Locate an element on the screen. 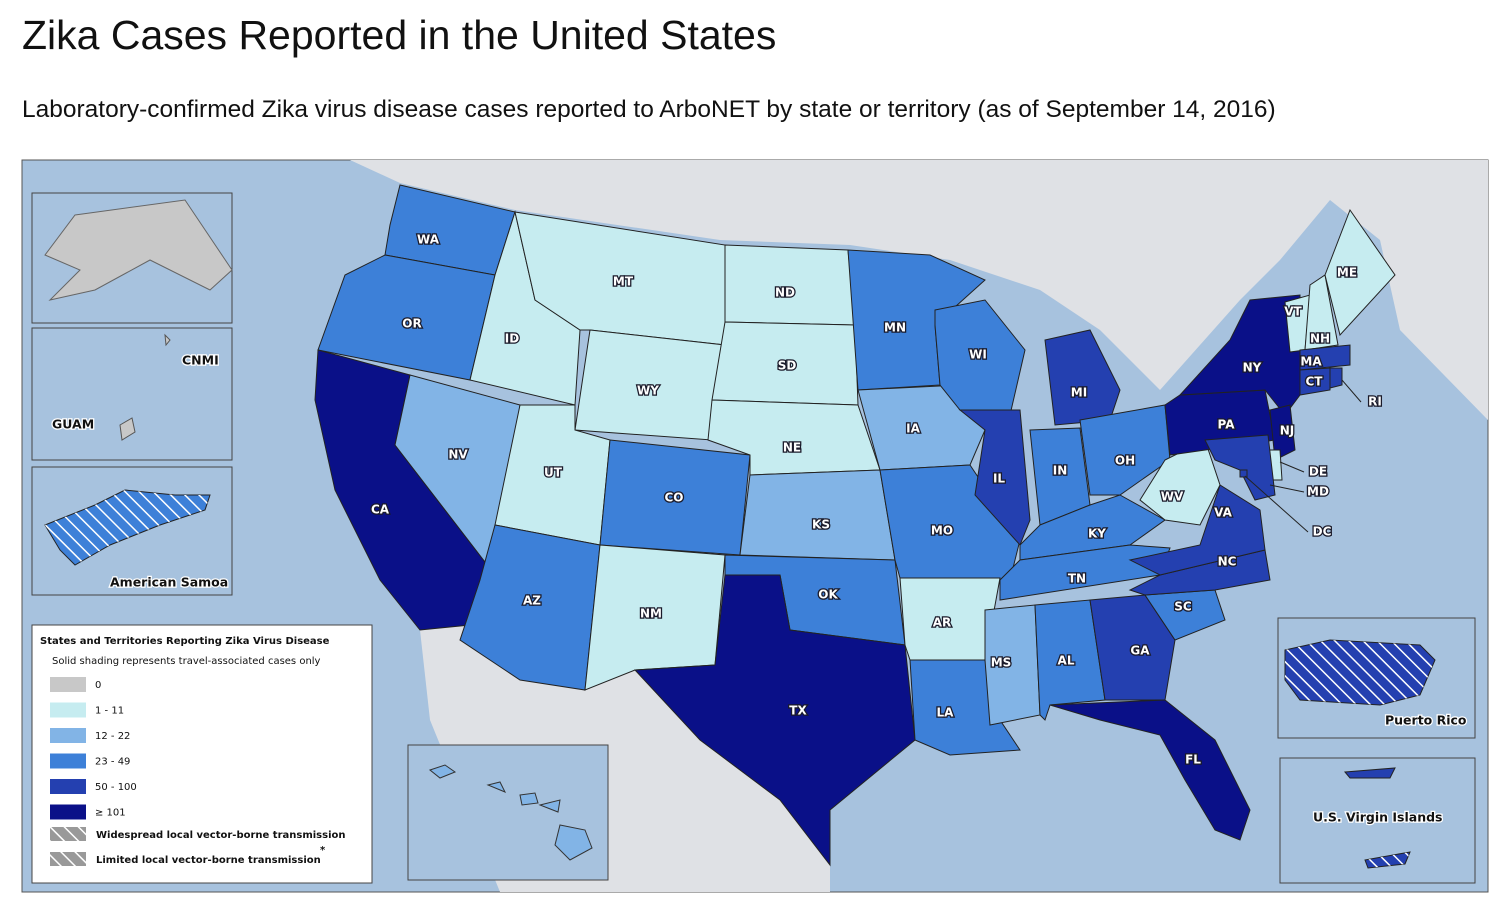  legend-label: 1 - 11 is located at coordinates (109, 711).